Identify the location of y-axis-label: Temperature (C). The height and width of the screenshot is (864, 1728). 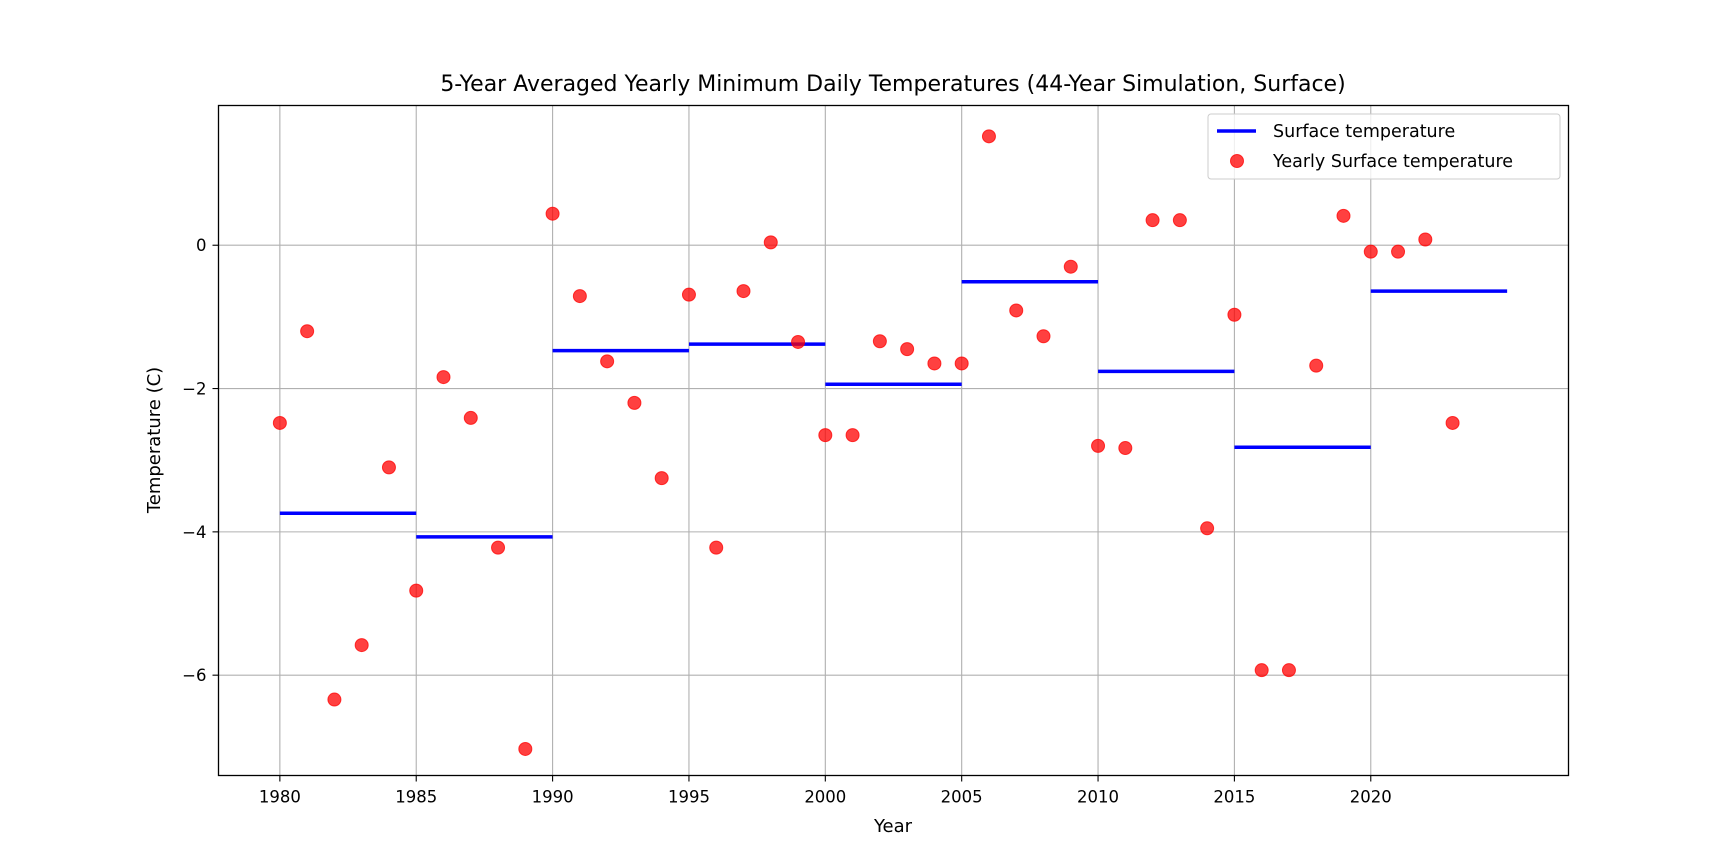
(154, 440).